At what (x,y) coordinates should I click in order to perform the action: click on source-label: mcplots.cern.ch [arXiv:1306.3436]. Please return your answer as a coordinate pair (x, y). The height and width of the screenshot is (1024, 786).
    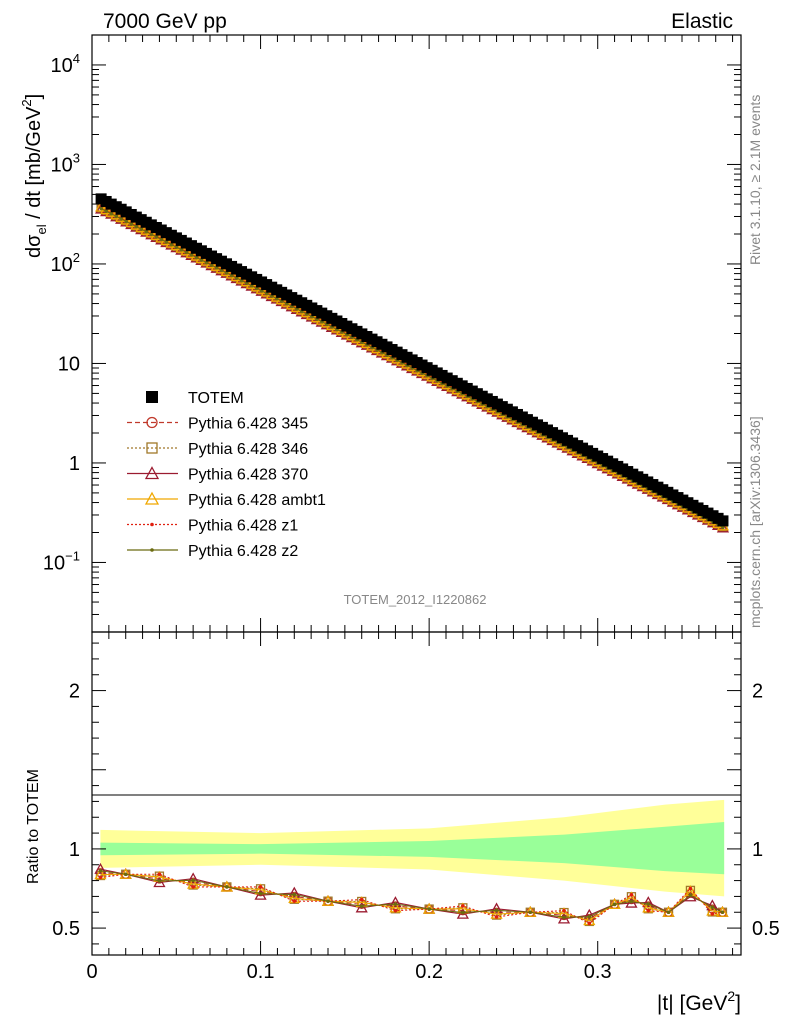
    Looking at the image, I should click on (755, 522).